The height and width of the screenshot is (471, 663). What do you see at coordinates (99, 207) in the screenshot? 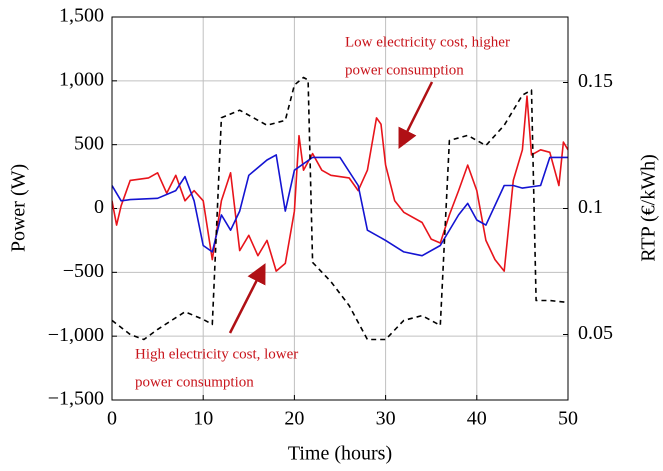
I see `y-tick-label: 0` at bounding box center [99, 207].